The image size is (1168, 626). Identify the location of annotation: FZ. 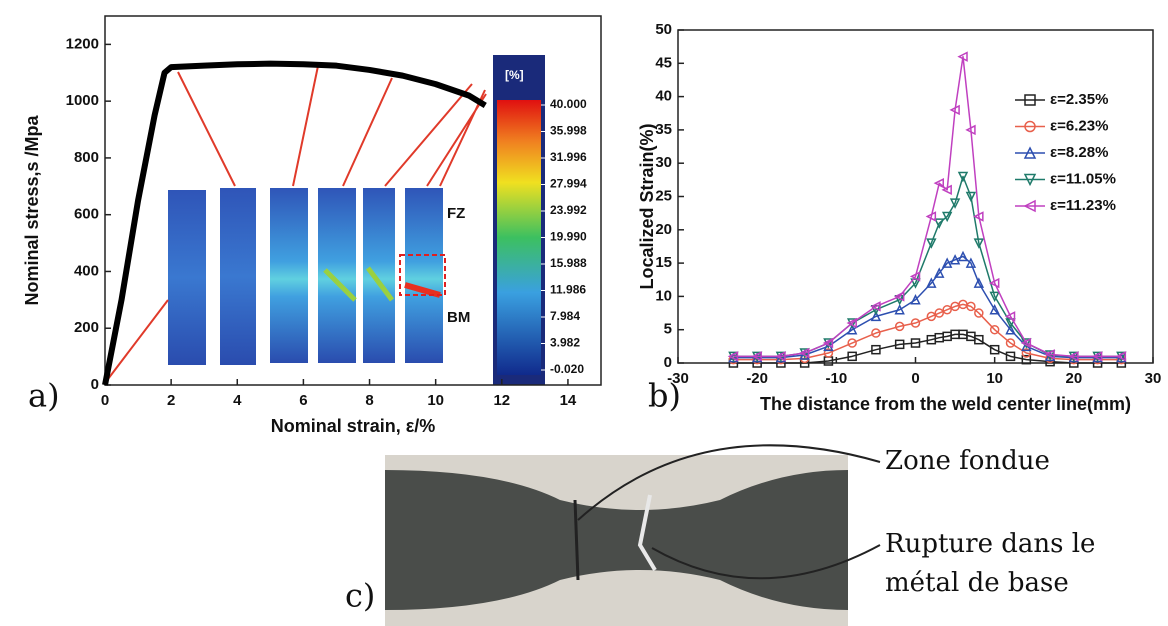
(456, 213).